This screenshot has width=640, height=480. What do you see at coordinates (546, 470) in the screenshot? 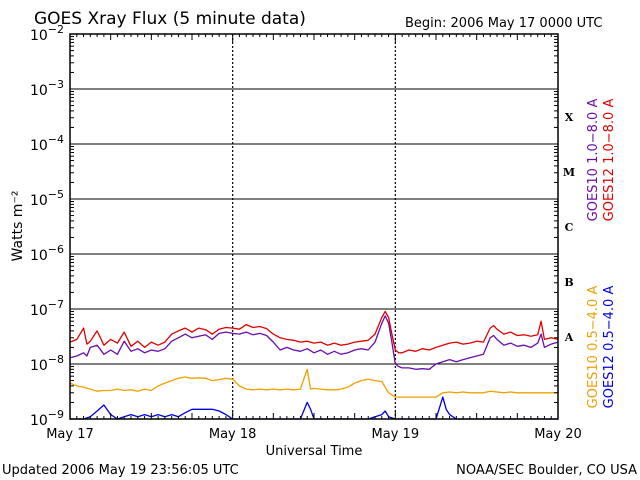
I see `footer-credit: NOAA/SEC Boulder, CO USA` at bounding box center [546, 470].